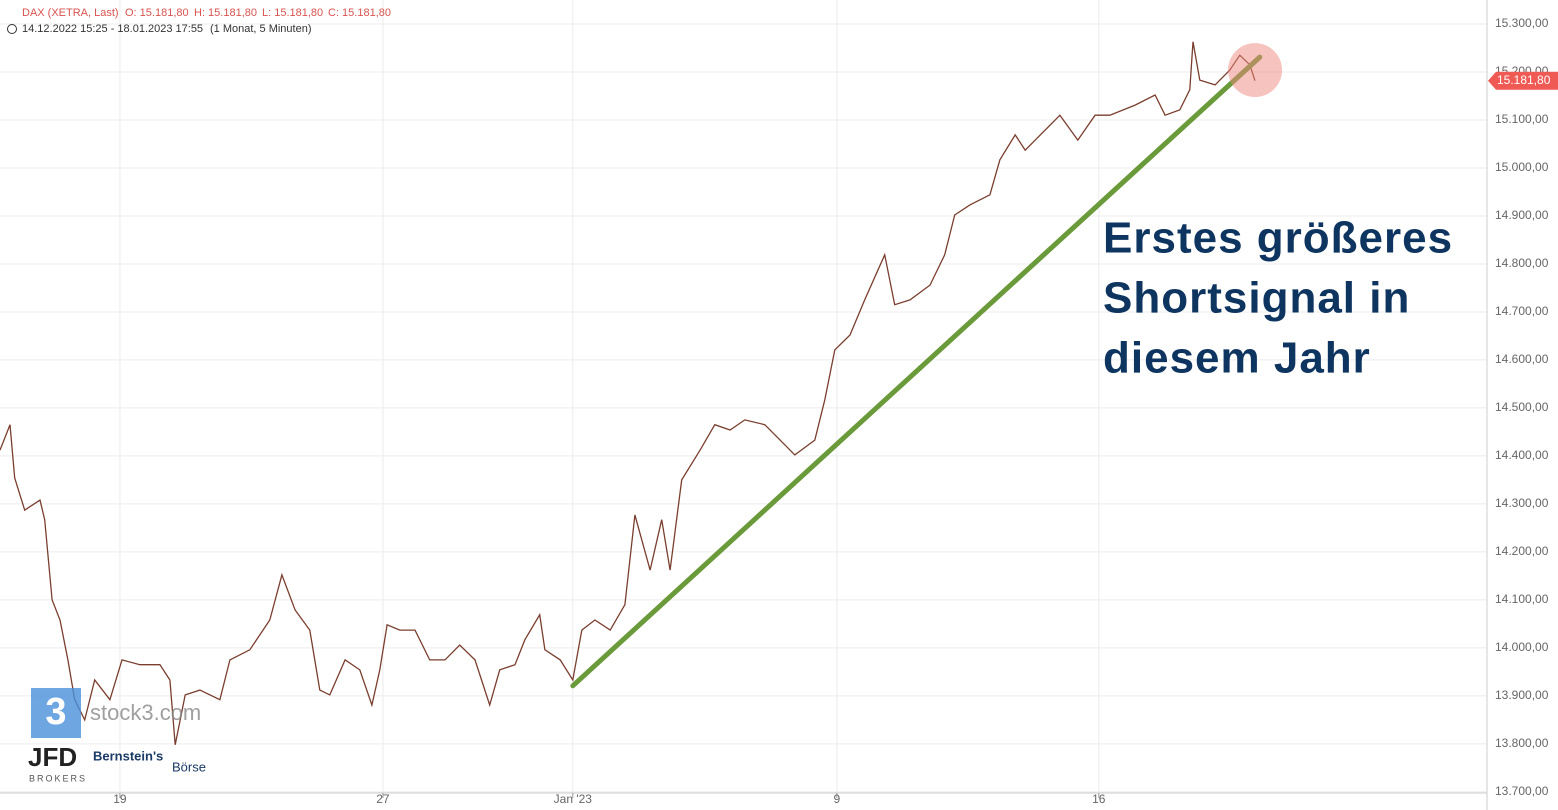 The width and height of the screenshot is (1558, 810). What do you see at coordinates (1522, 167) in the screenshot?
I see `y-tick-label: 15.000,00` at bounding box center [1522, 167].